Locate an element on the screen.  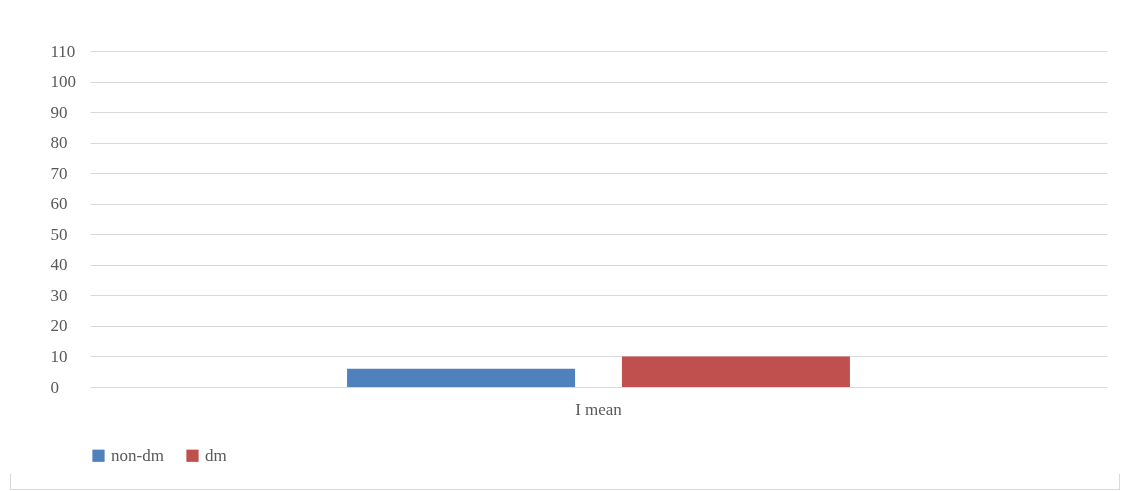
y-tick-label: 60 is located at coordinates (59, 204).